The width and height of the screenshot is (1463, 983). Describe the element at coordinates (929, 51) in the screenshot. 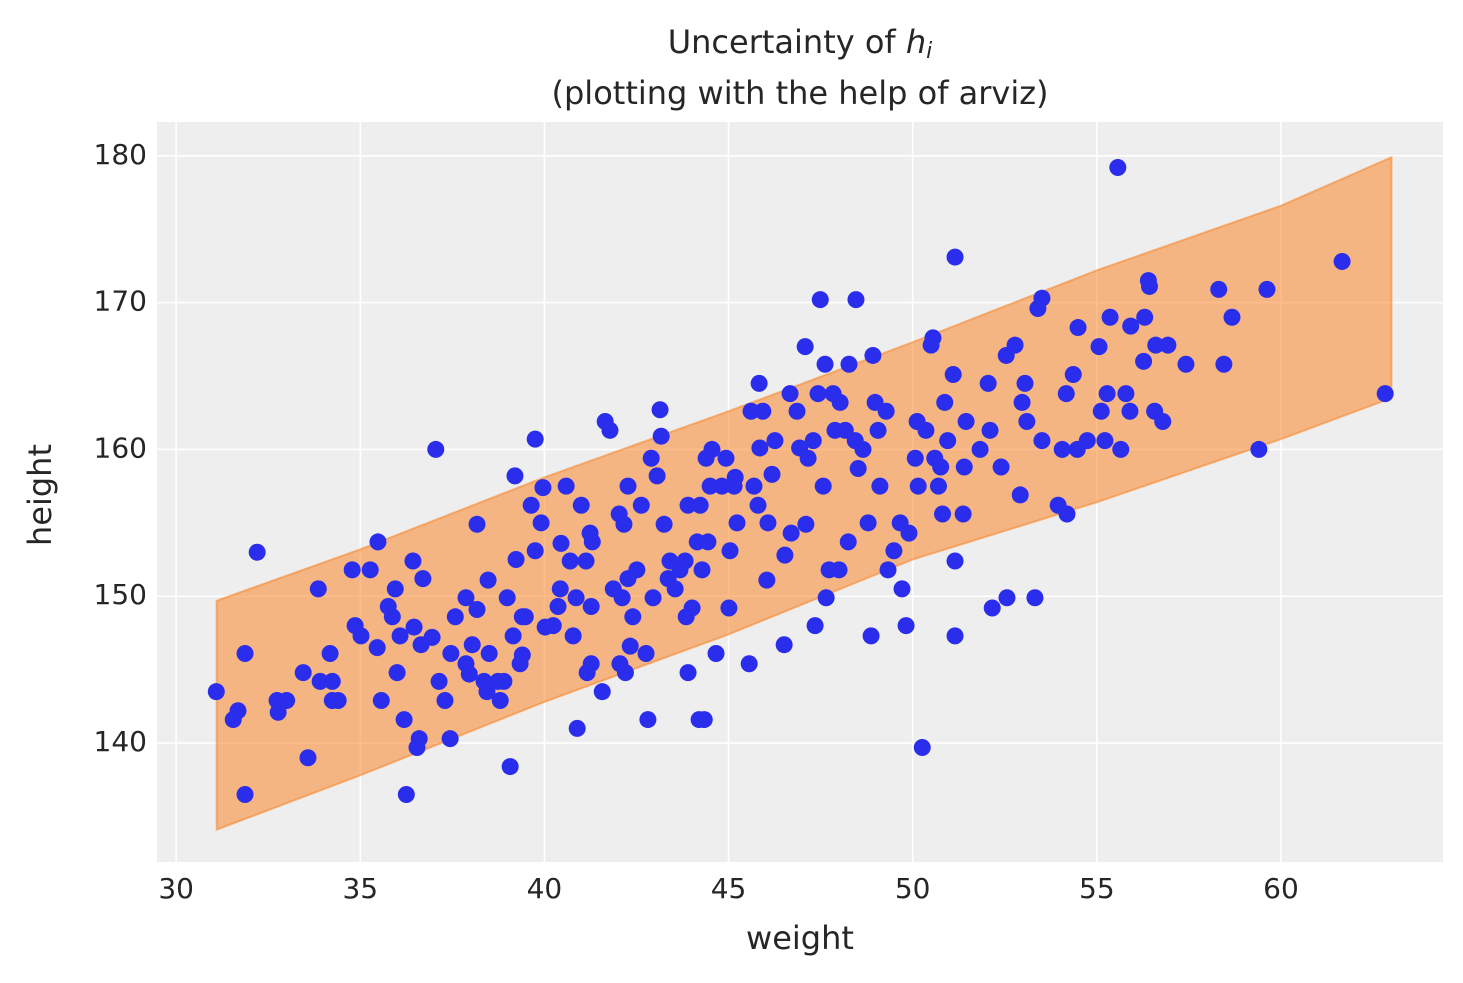

I see `title-subscript: i` at that location.